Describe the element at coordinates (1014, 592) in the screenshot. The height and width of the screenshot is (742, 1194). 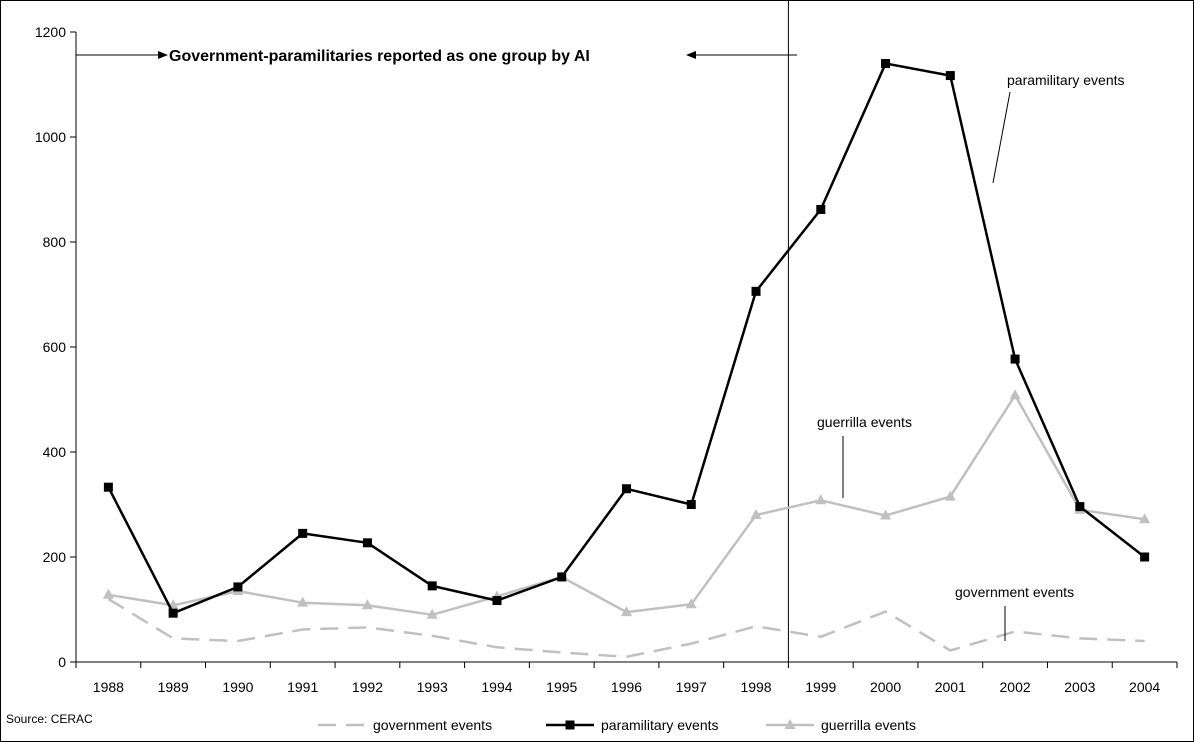
I see `government-annotation: government events` at that location.